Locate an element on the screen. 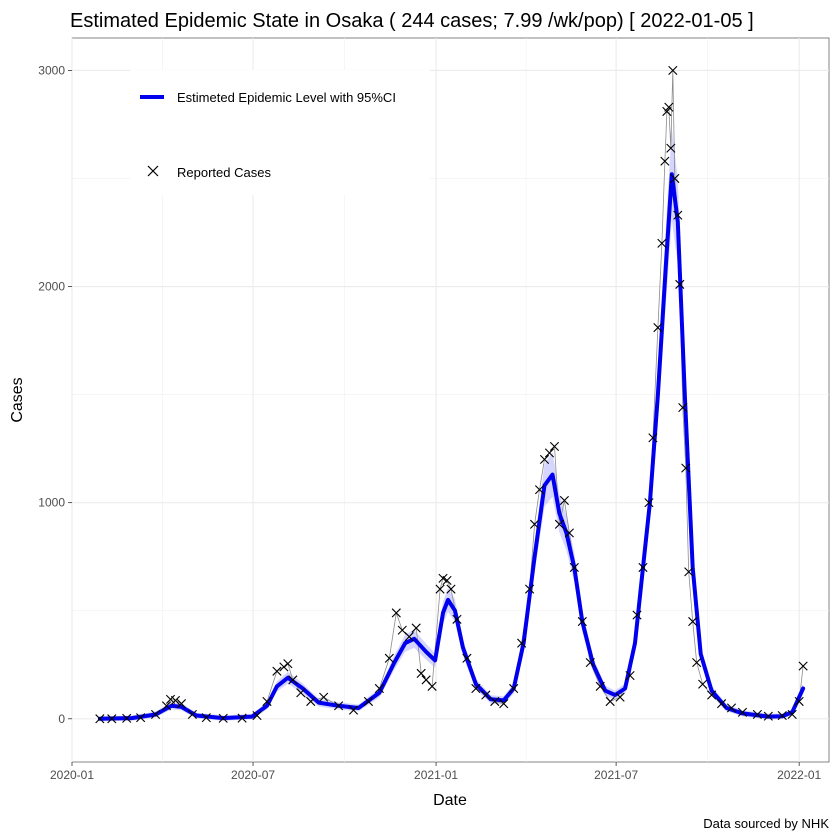 The height and width of the screenshot is (840, 840). x-tick-label: 2022-01 is located at coordinates (799, 775).